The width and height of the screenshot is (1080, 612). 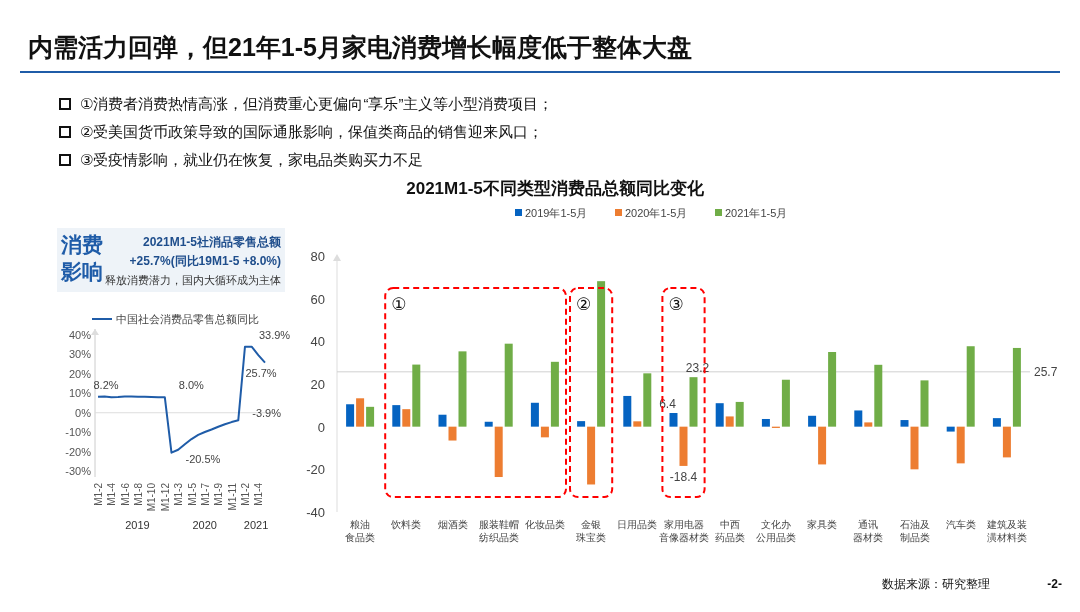 I want to click on x-tick-label: M1-6, so click(x=125, y=494).